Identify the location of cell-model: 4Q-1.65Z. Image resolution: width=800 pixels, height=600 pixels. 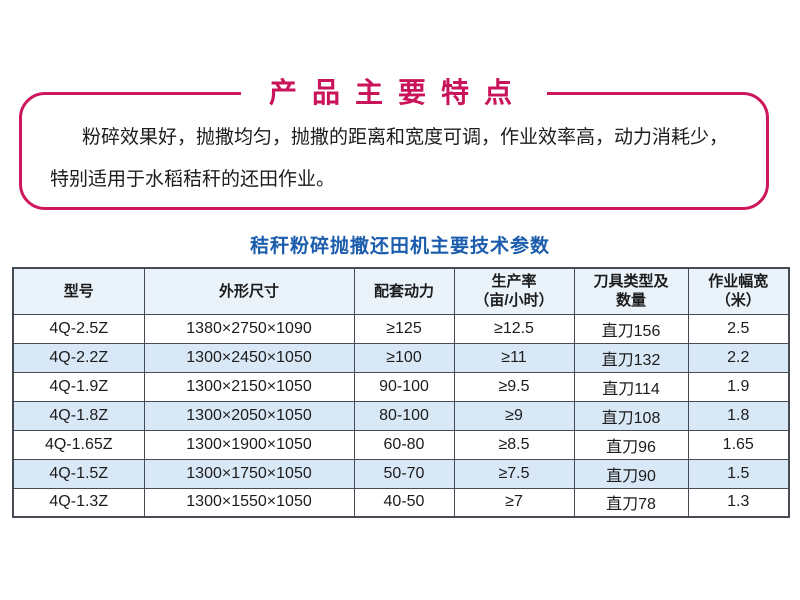
(78, 444).